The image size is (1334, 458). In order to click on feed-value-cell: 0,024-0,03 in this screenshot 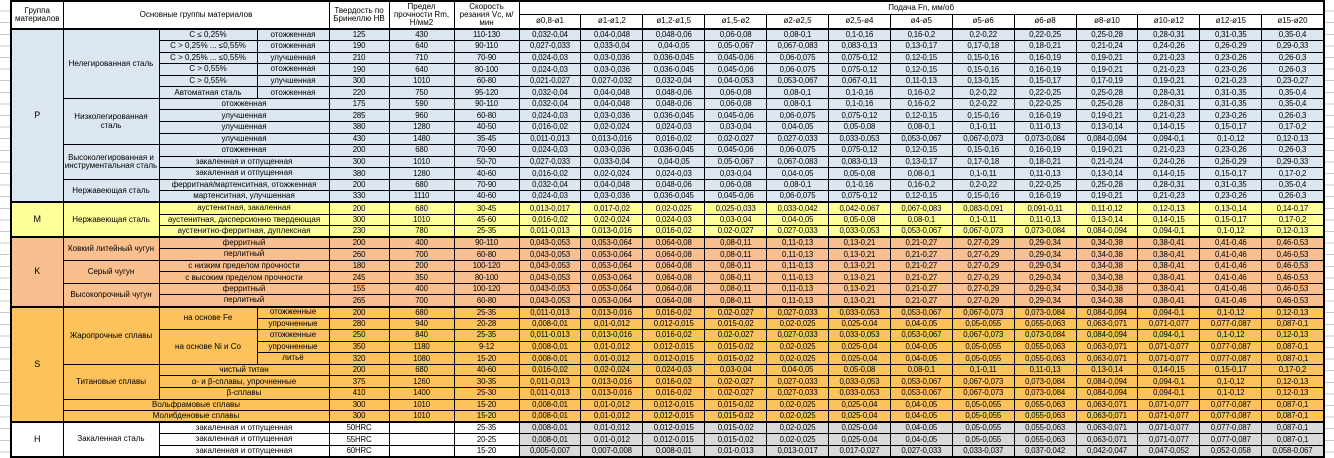, I will do `click(550, 69)`.